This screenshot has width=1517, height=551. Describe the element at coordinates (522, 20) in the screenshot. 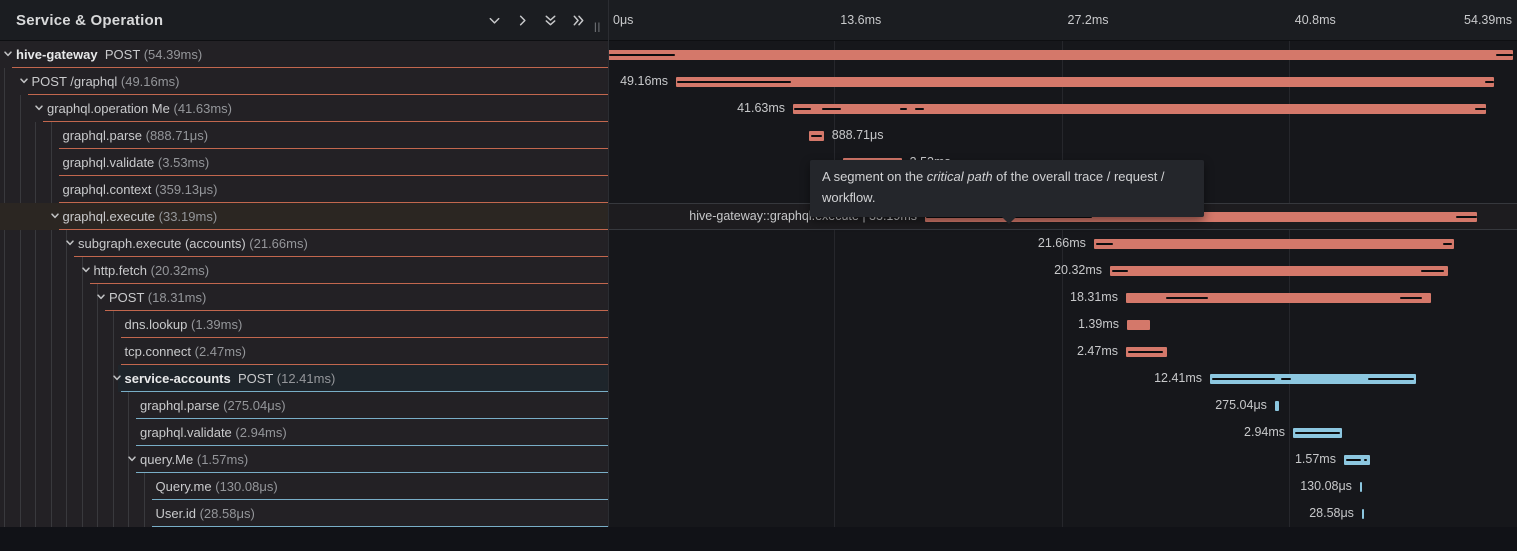

I see `chevron-right-icon` at that location.